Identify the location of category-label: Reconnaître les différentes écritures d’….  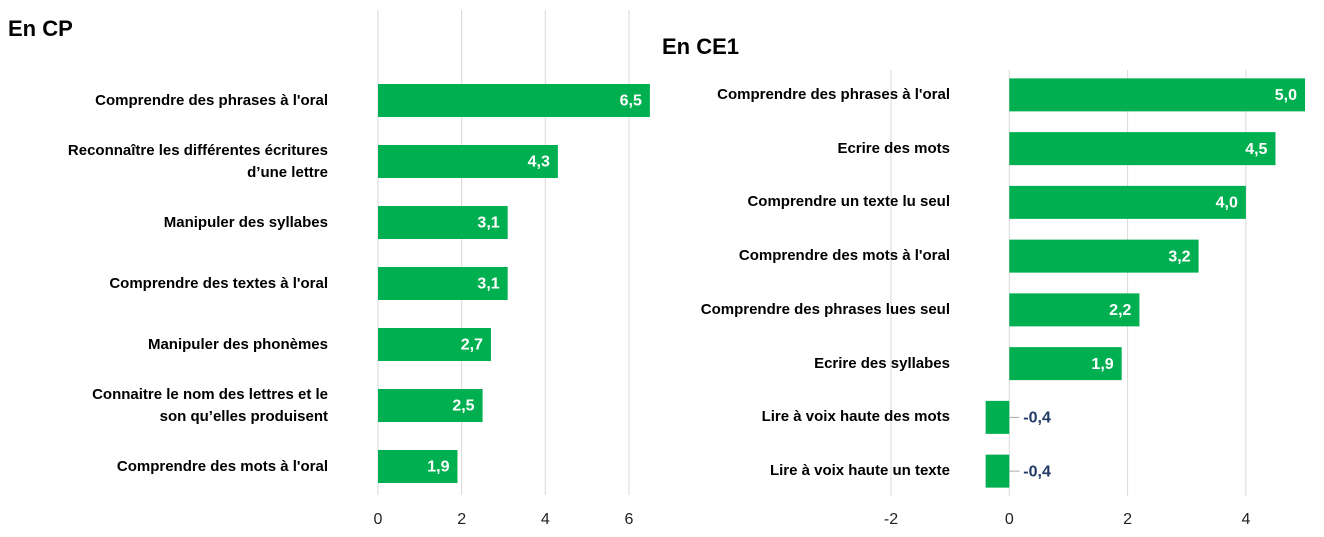
(197, 161).